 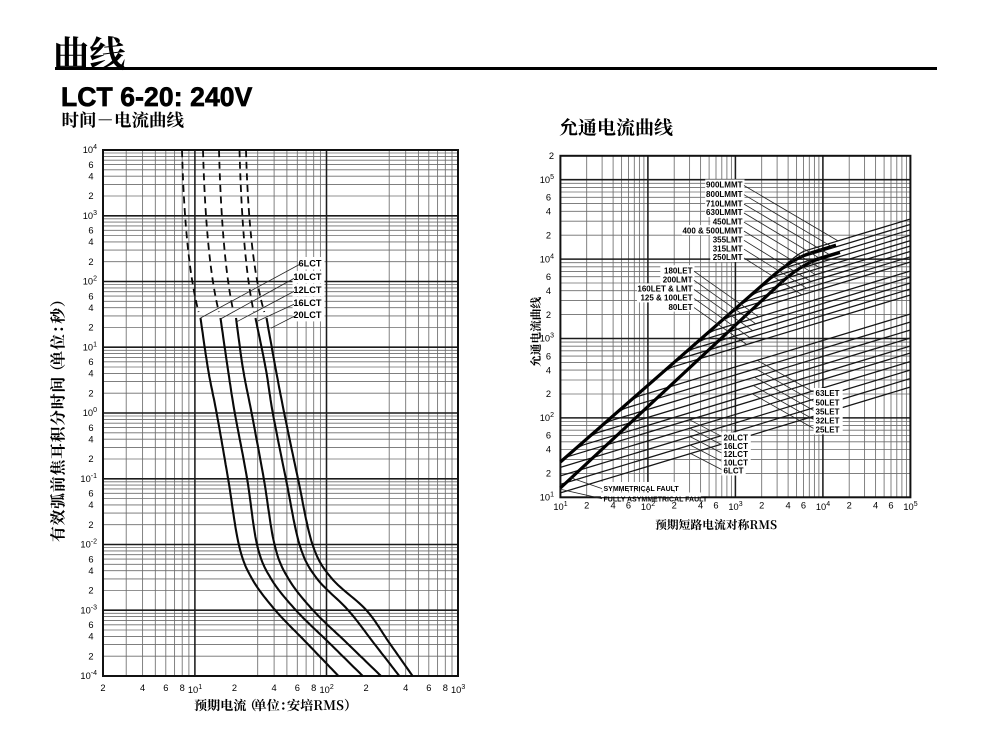 What do you see at coordinates (664, 289) in the screenshot?
I see `svg-text: 160LET & LMT` at bounding box center [664, 289].